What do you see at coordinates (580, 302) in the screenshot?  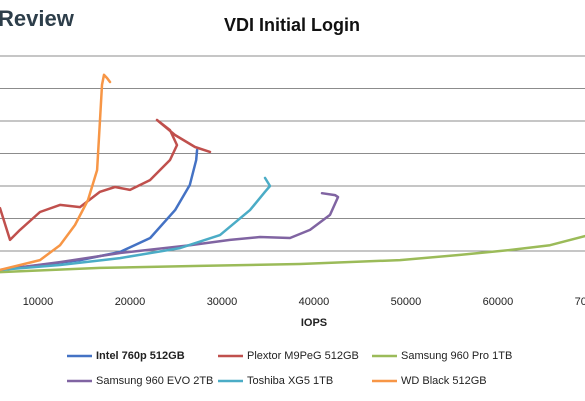 I see `x-tick-label: 70000` at bounding box center [580, 302].